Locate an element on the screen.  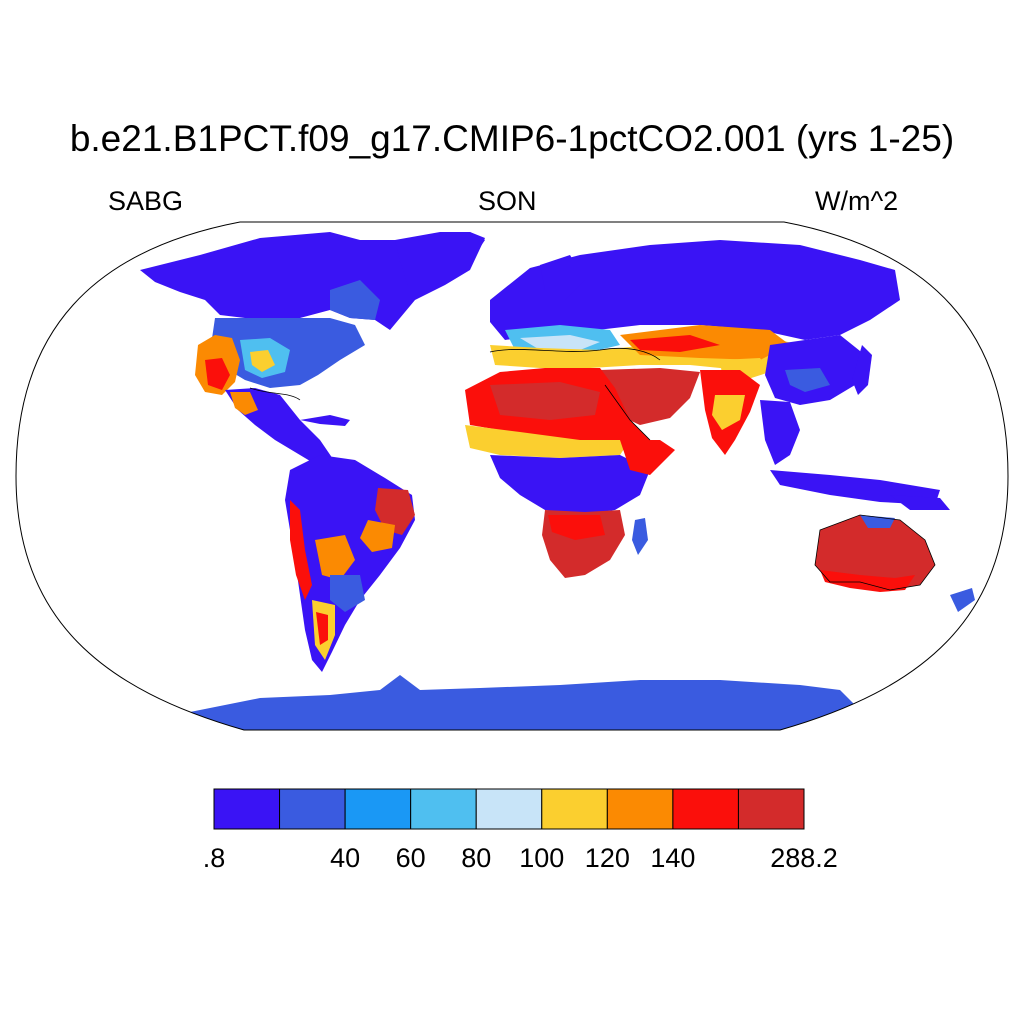
coastline-mediterranean is located at coordinates (575, 354).